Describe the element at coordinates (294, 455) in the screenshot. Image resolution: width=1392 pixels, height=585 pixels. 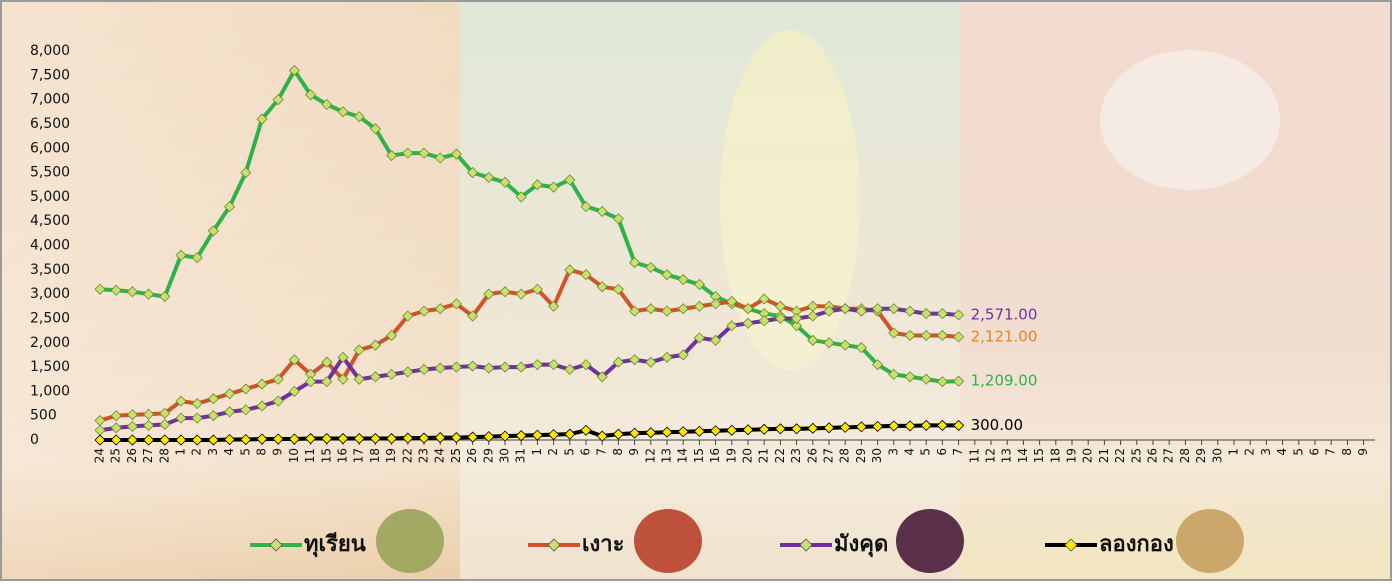
I see `x-tick-label: 10` at that location.